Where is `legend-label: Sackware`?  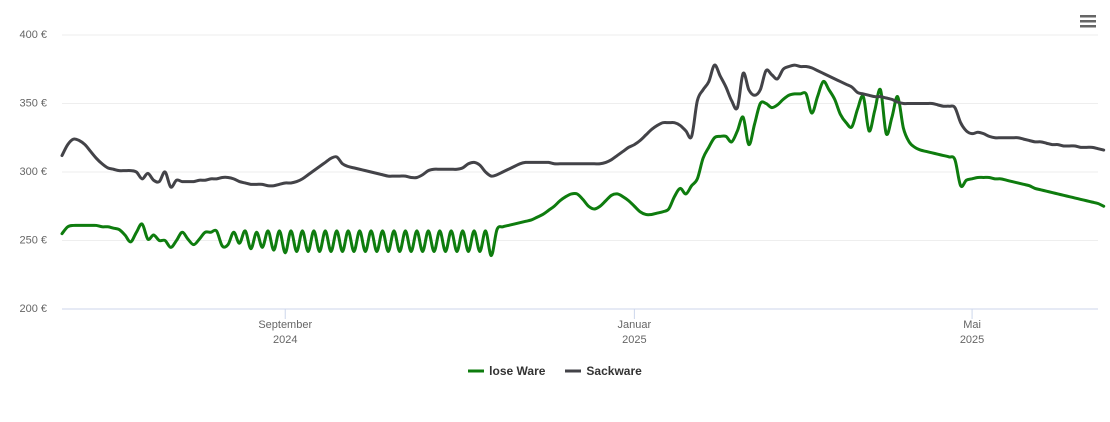 legend-label: Sackware is located at coordinates (614, 371).